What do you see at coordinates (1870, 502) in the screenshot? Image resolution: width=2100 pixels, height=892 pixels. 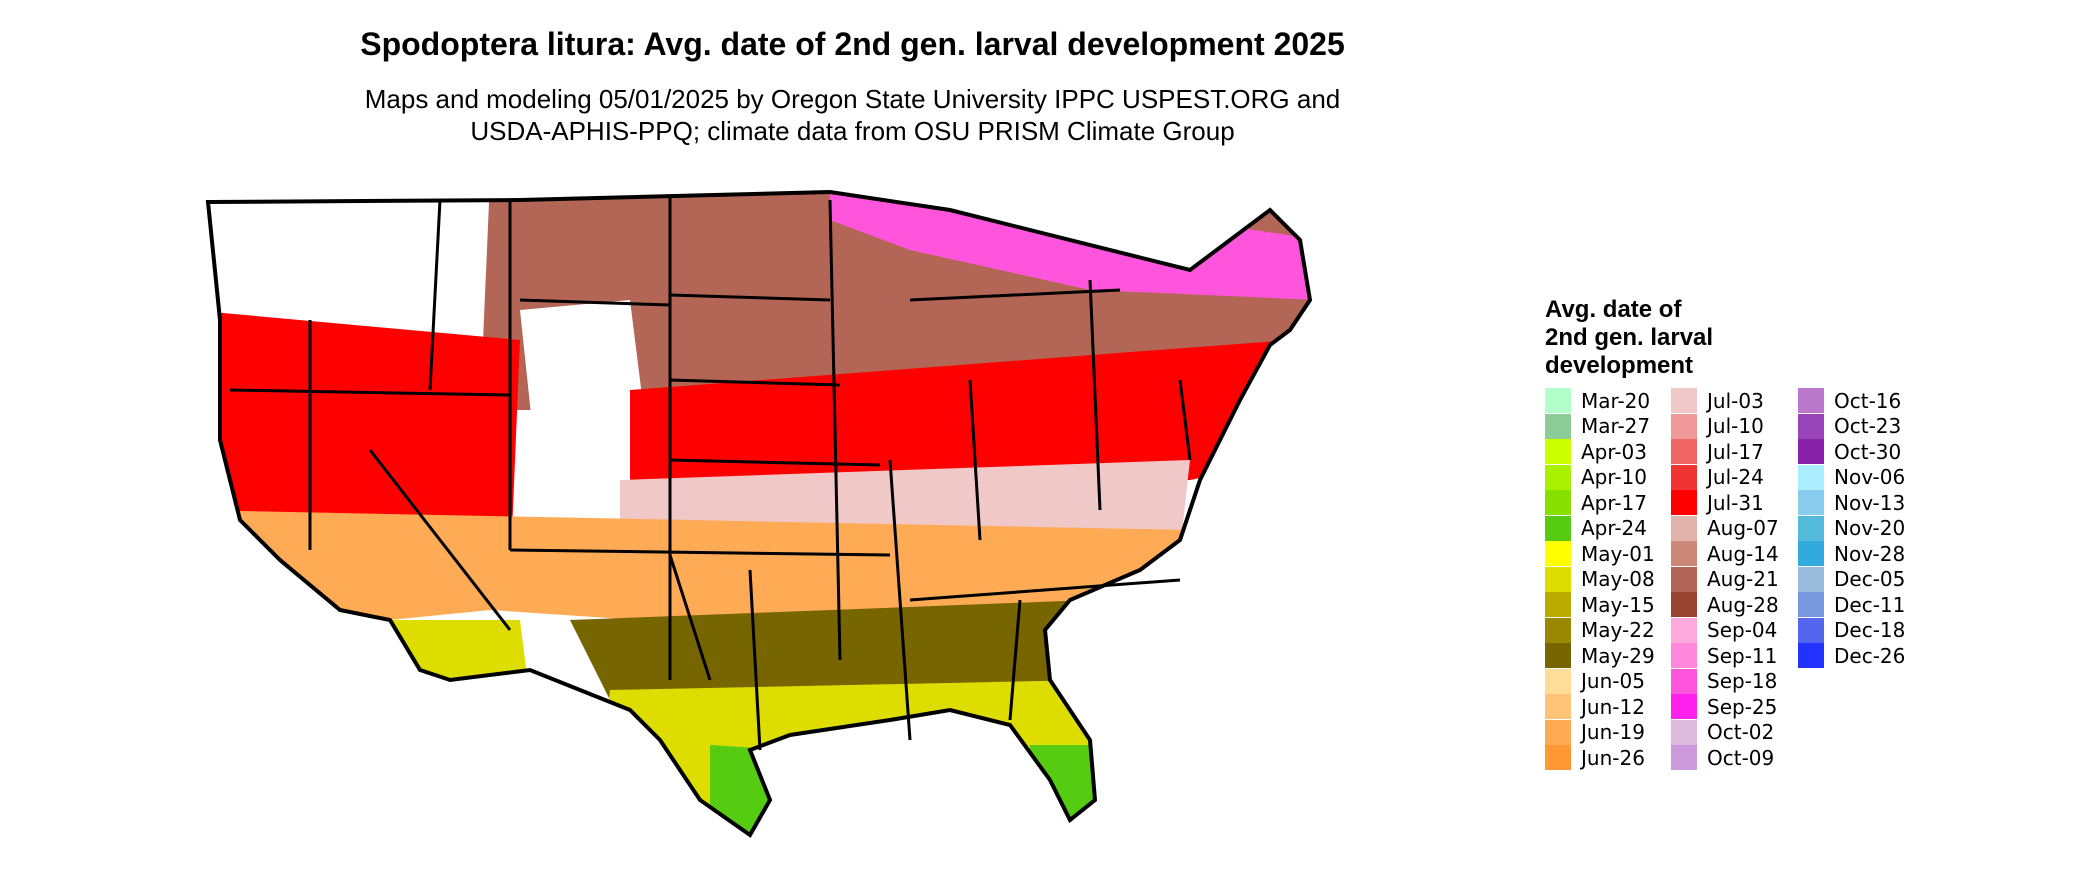 I see `legend-label: Nov-13` at bounding box center [1870, 502].